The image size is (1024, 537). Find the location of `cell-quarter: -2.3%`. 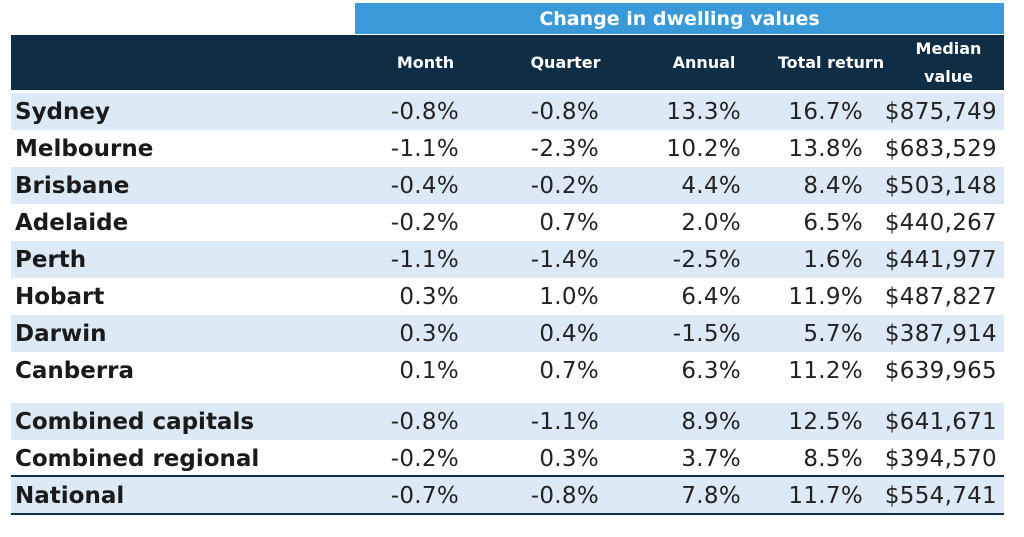

cell-quarter: -2.3% is located at coordinates (564, 148).